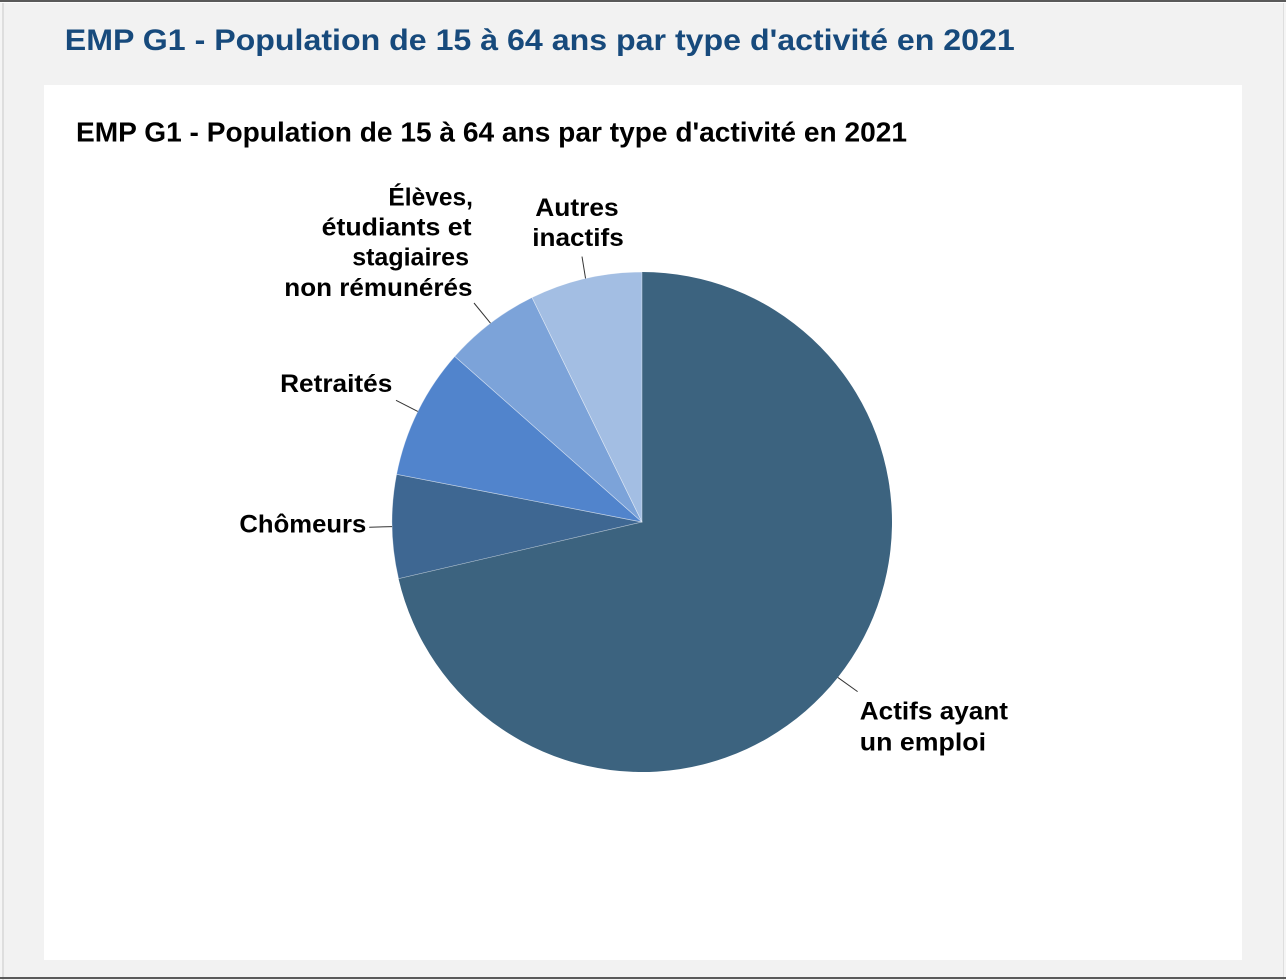 This screenshot has height=980, width=1286. Describe the element at coordinates (923, 742) in the screenshot. I see `svg-text: un emploi` at that location.